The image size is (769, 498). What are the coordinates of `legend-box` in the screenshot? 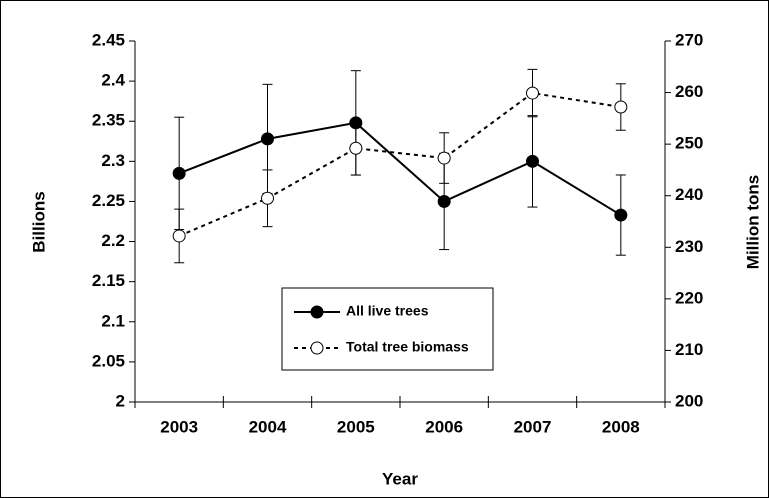 It's located at (387, 329).